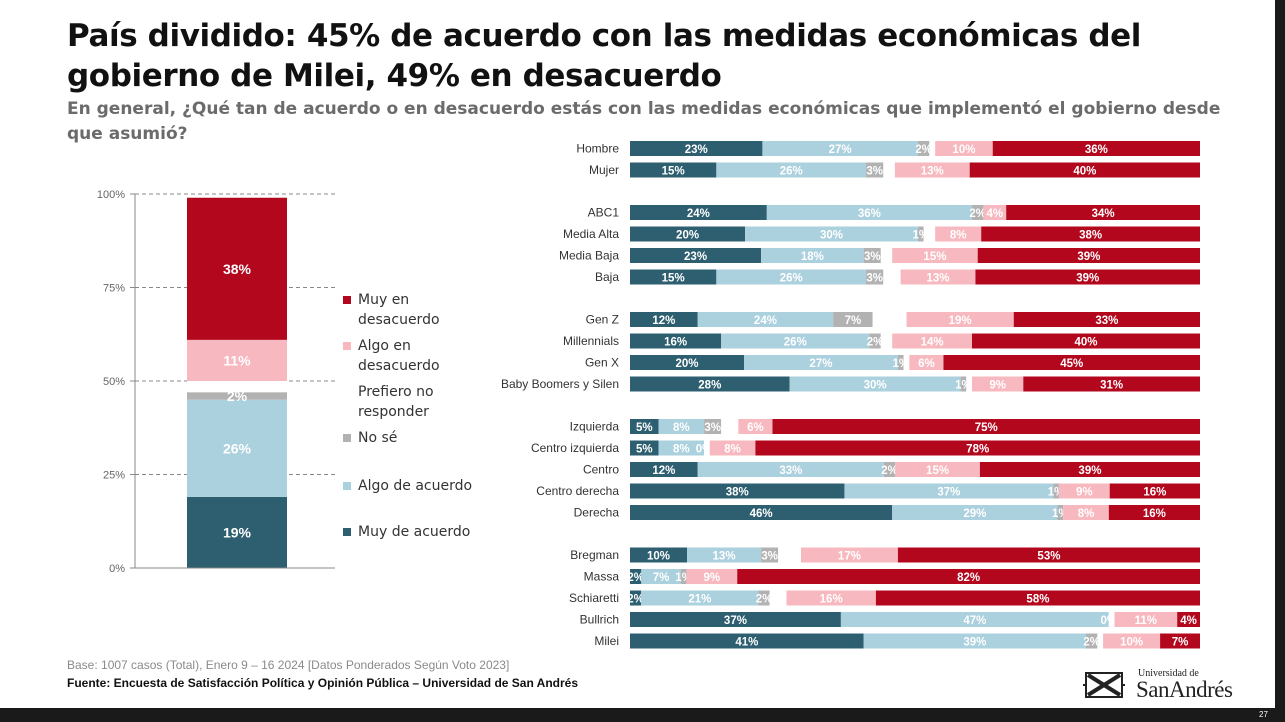  What do you see at coordinates (237, 396) in the screenshot?
I see `total-bar-segment-no_se` at bounding box center [237, 396].